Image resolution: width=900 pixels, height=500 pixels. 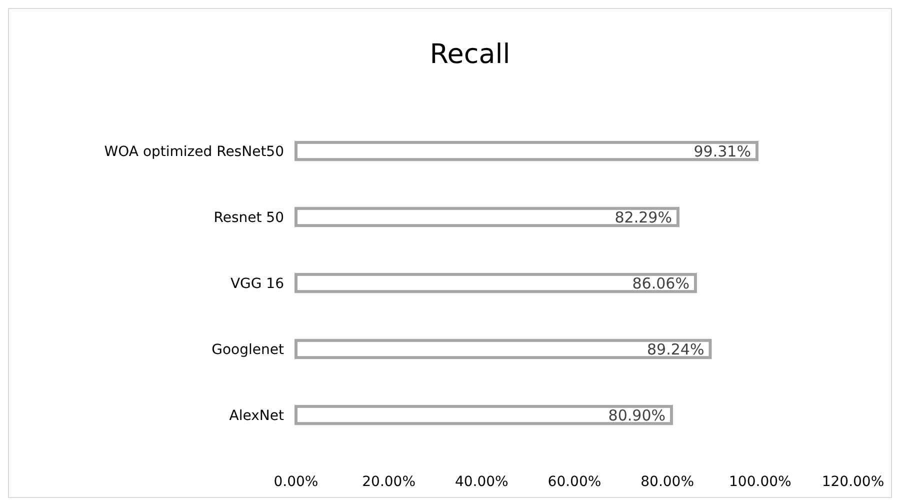 What do you see at coordinates (661, 283) in the screenshot?
I see `data-label: 86.06%` at bounding box center [661, 283].